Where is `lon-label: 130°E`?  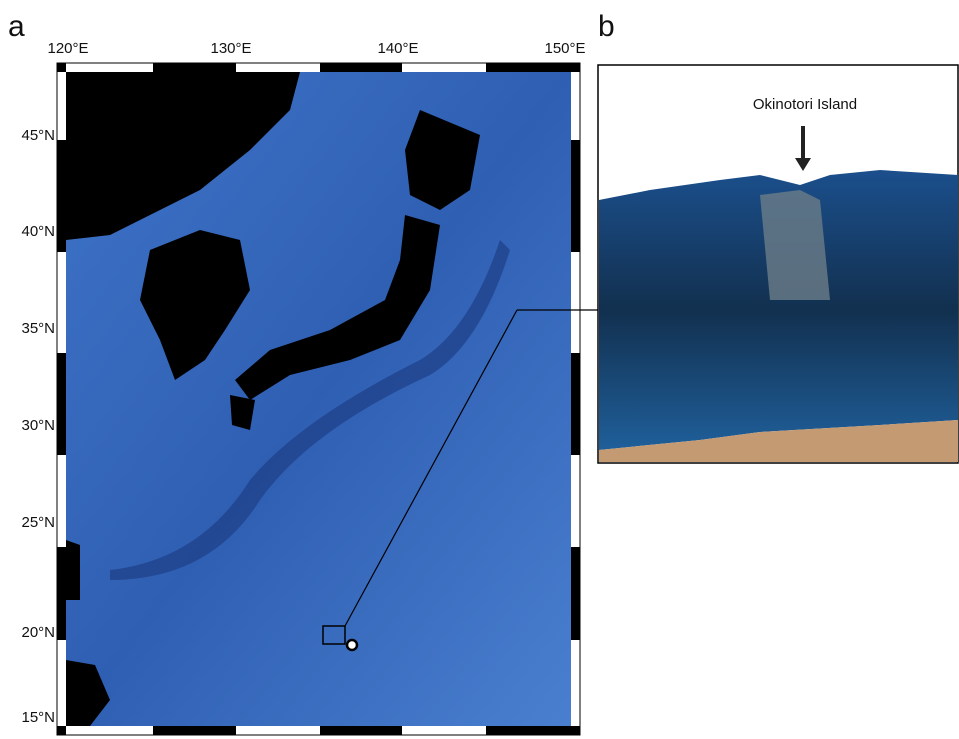 lon-label: 130°E is located at coordinates (230, 48).